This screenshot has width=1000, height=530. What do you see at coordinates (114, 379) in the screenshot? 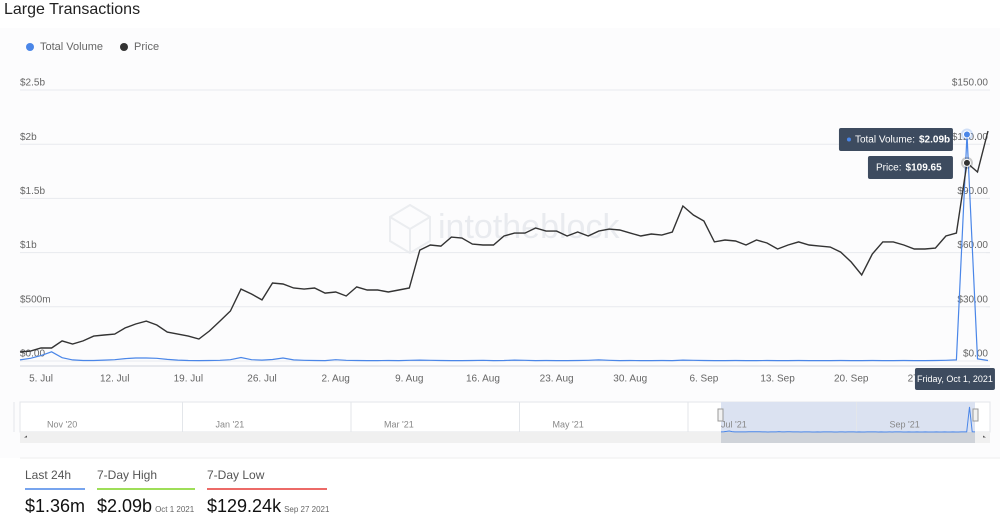
I see `x-tick-label: 12. Jul` at bounding box center [114, 379].